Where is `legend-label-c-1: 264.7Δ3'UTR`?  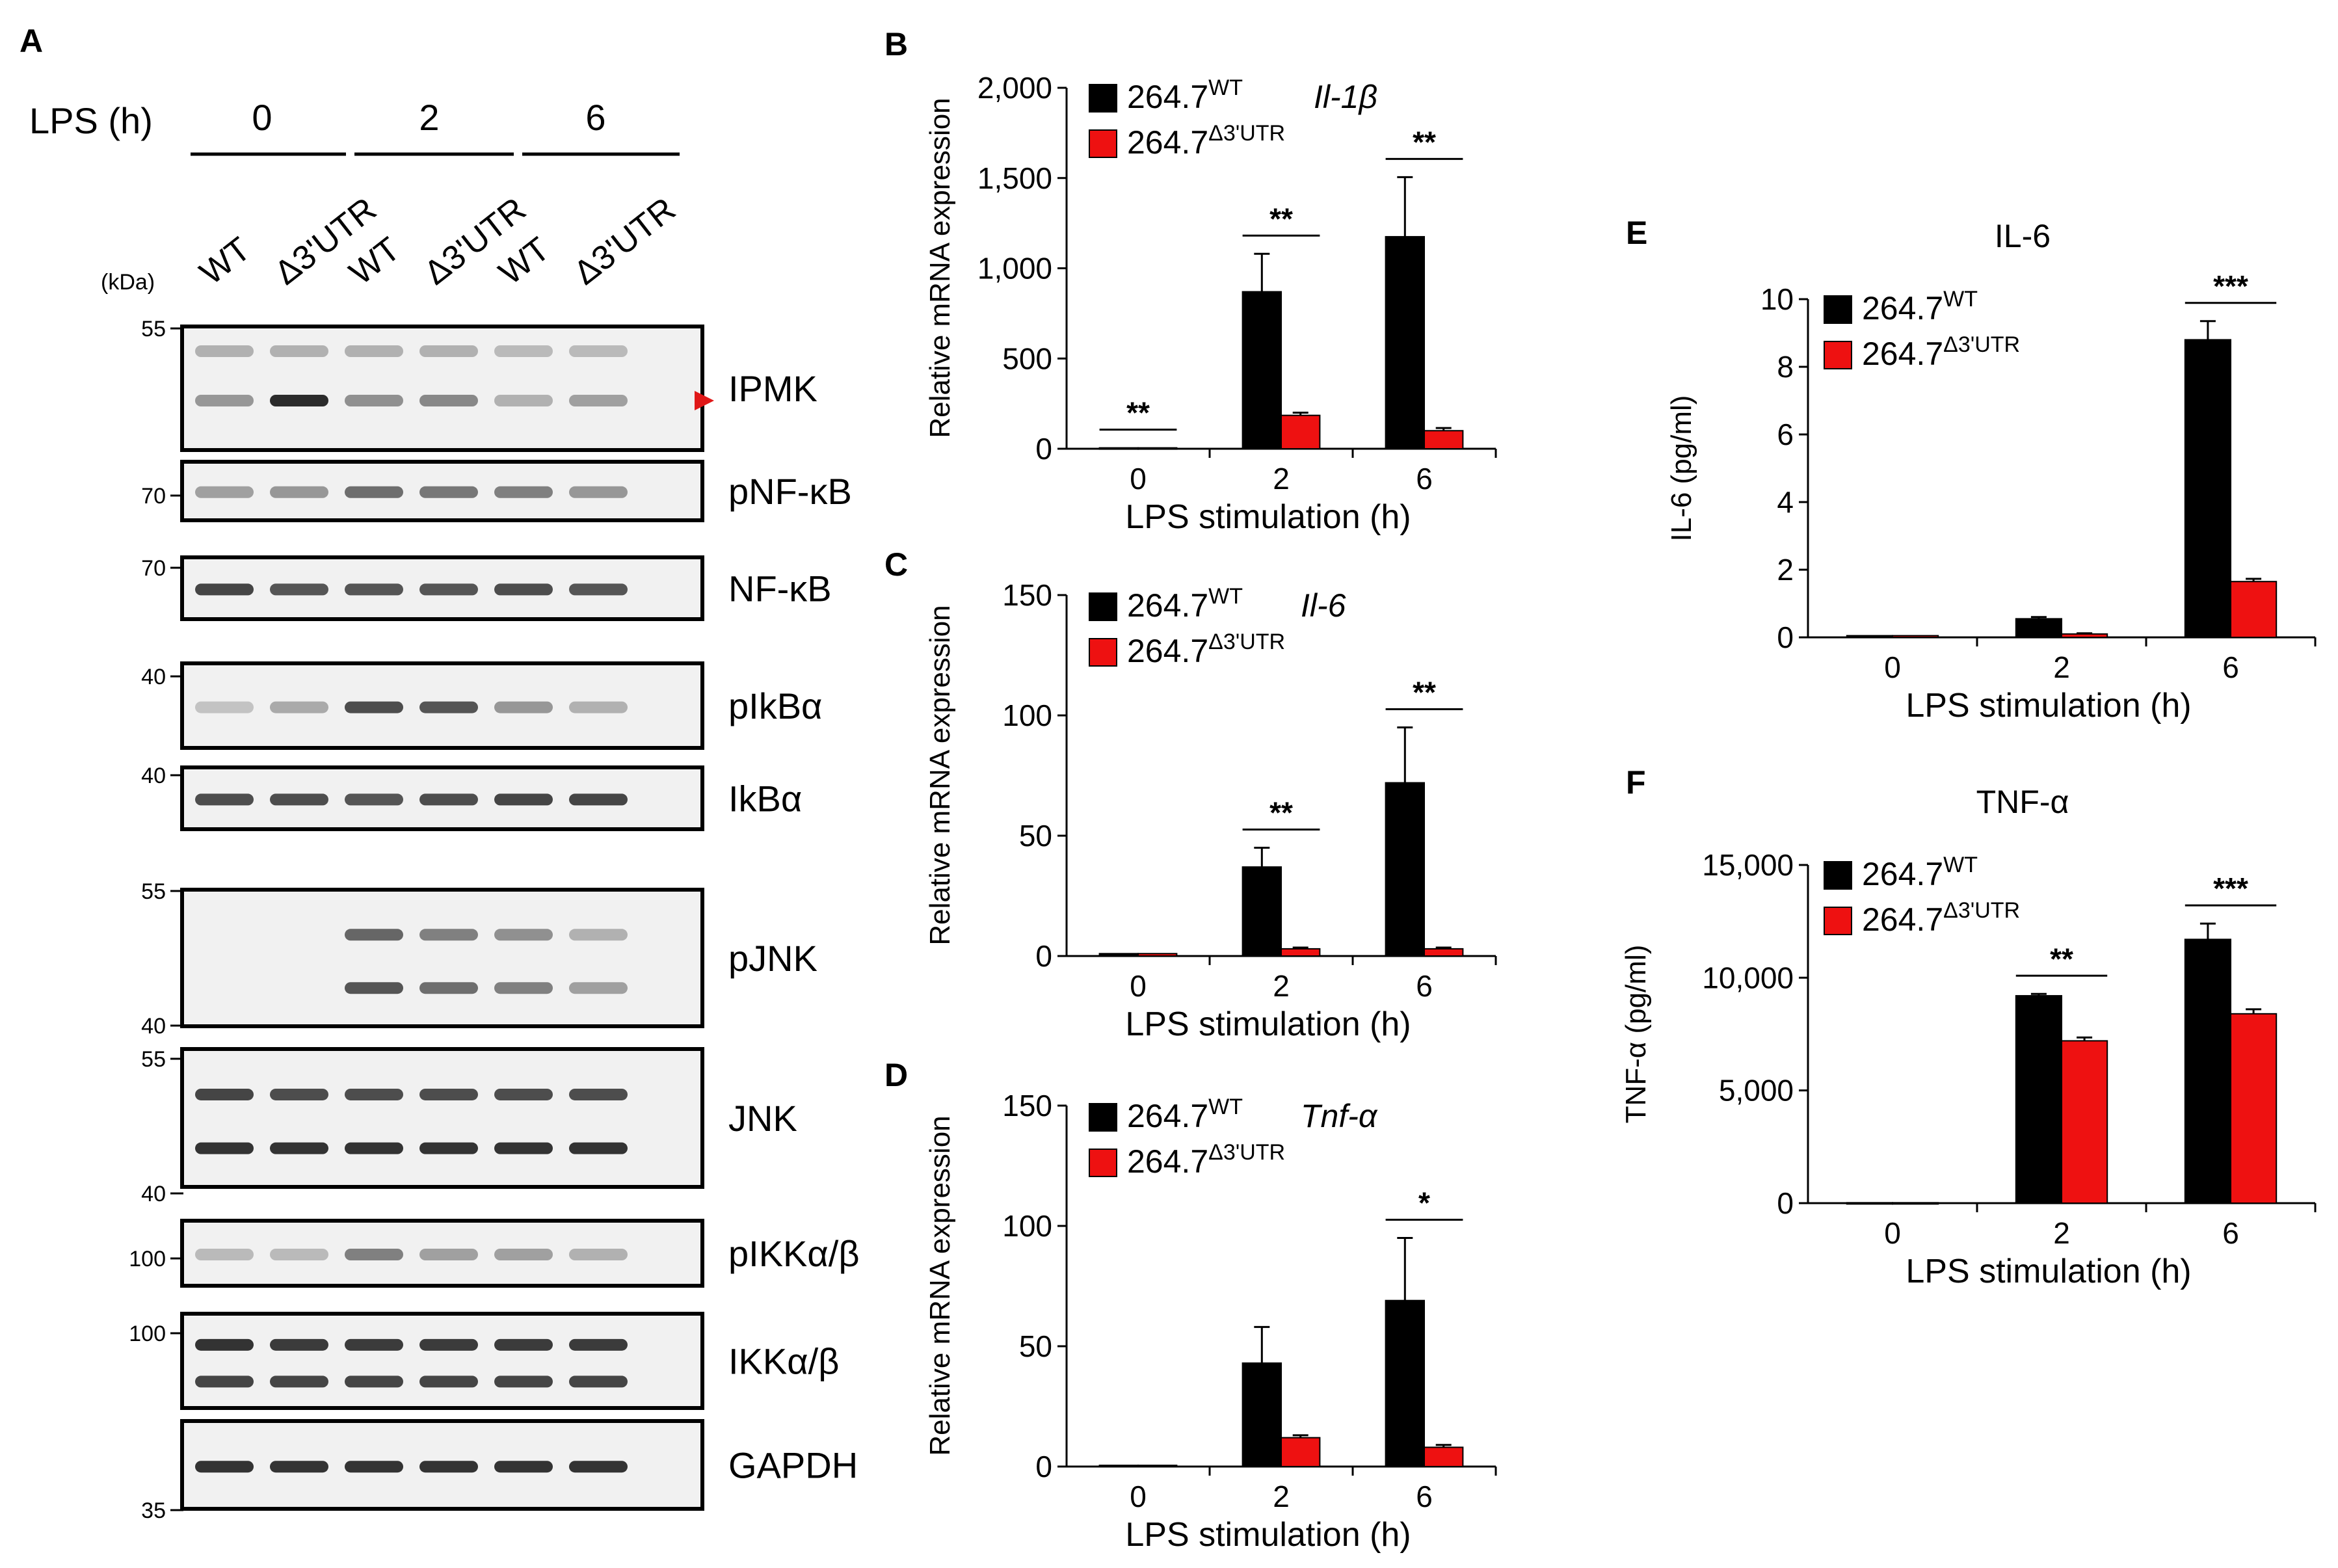 legend-label-c-1: 264.7Δ3'UTR is located at coordinates (1206, 650).